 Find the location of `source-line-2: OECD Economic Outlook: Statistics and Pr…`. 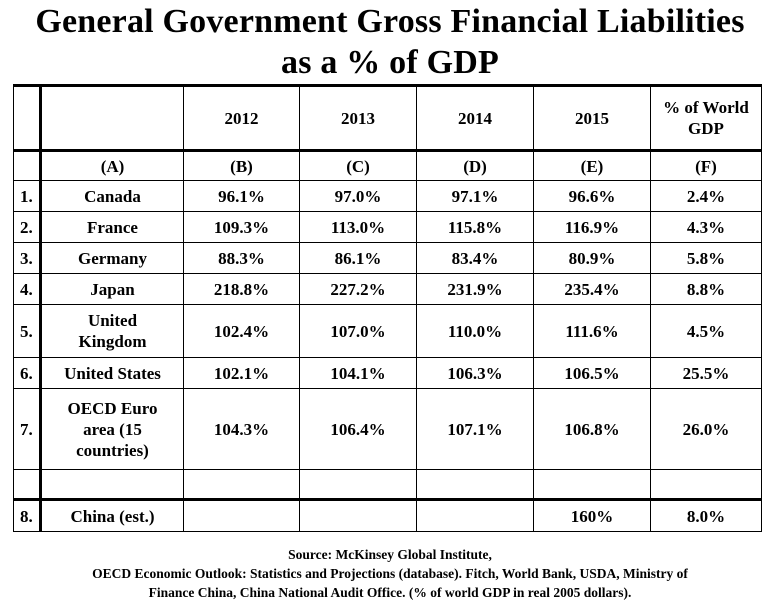

source-line-2: OECD Economic Outlook: Statistics and Pr… is located at coordinates (390, 573).